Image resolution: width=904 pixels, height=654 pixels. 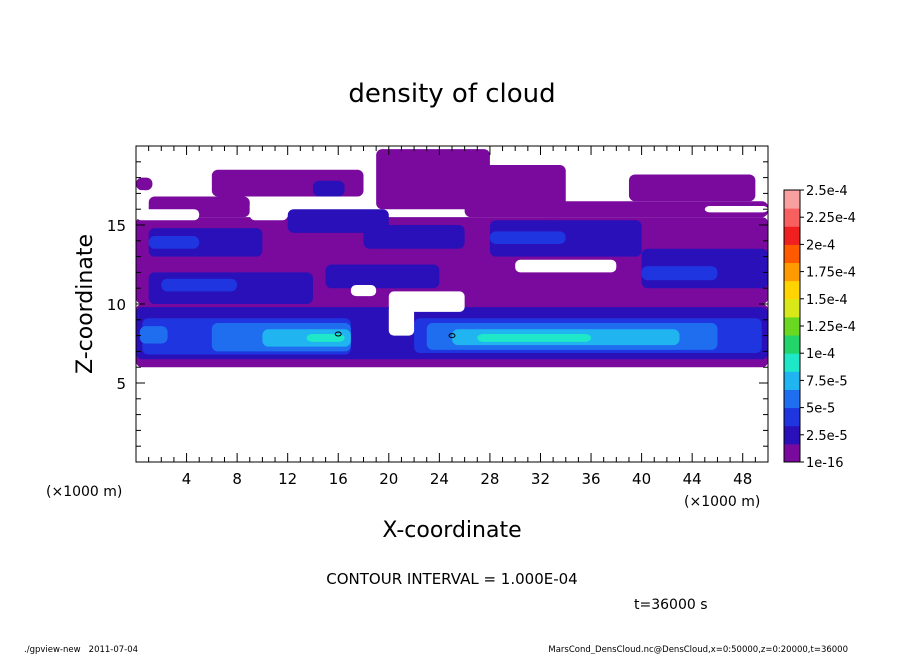 I want to click on y-tick-label: 10, so click(x=116, y=305).